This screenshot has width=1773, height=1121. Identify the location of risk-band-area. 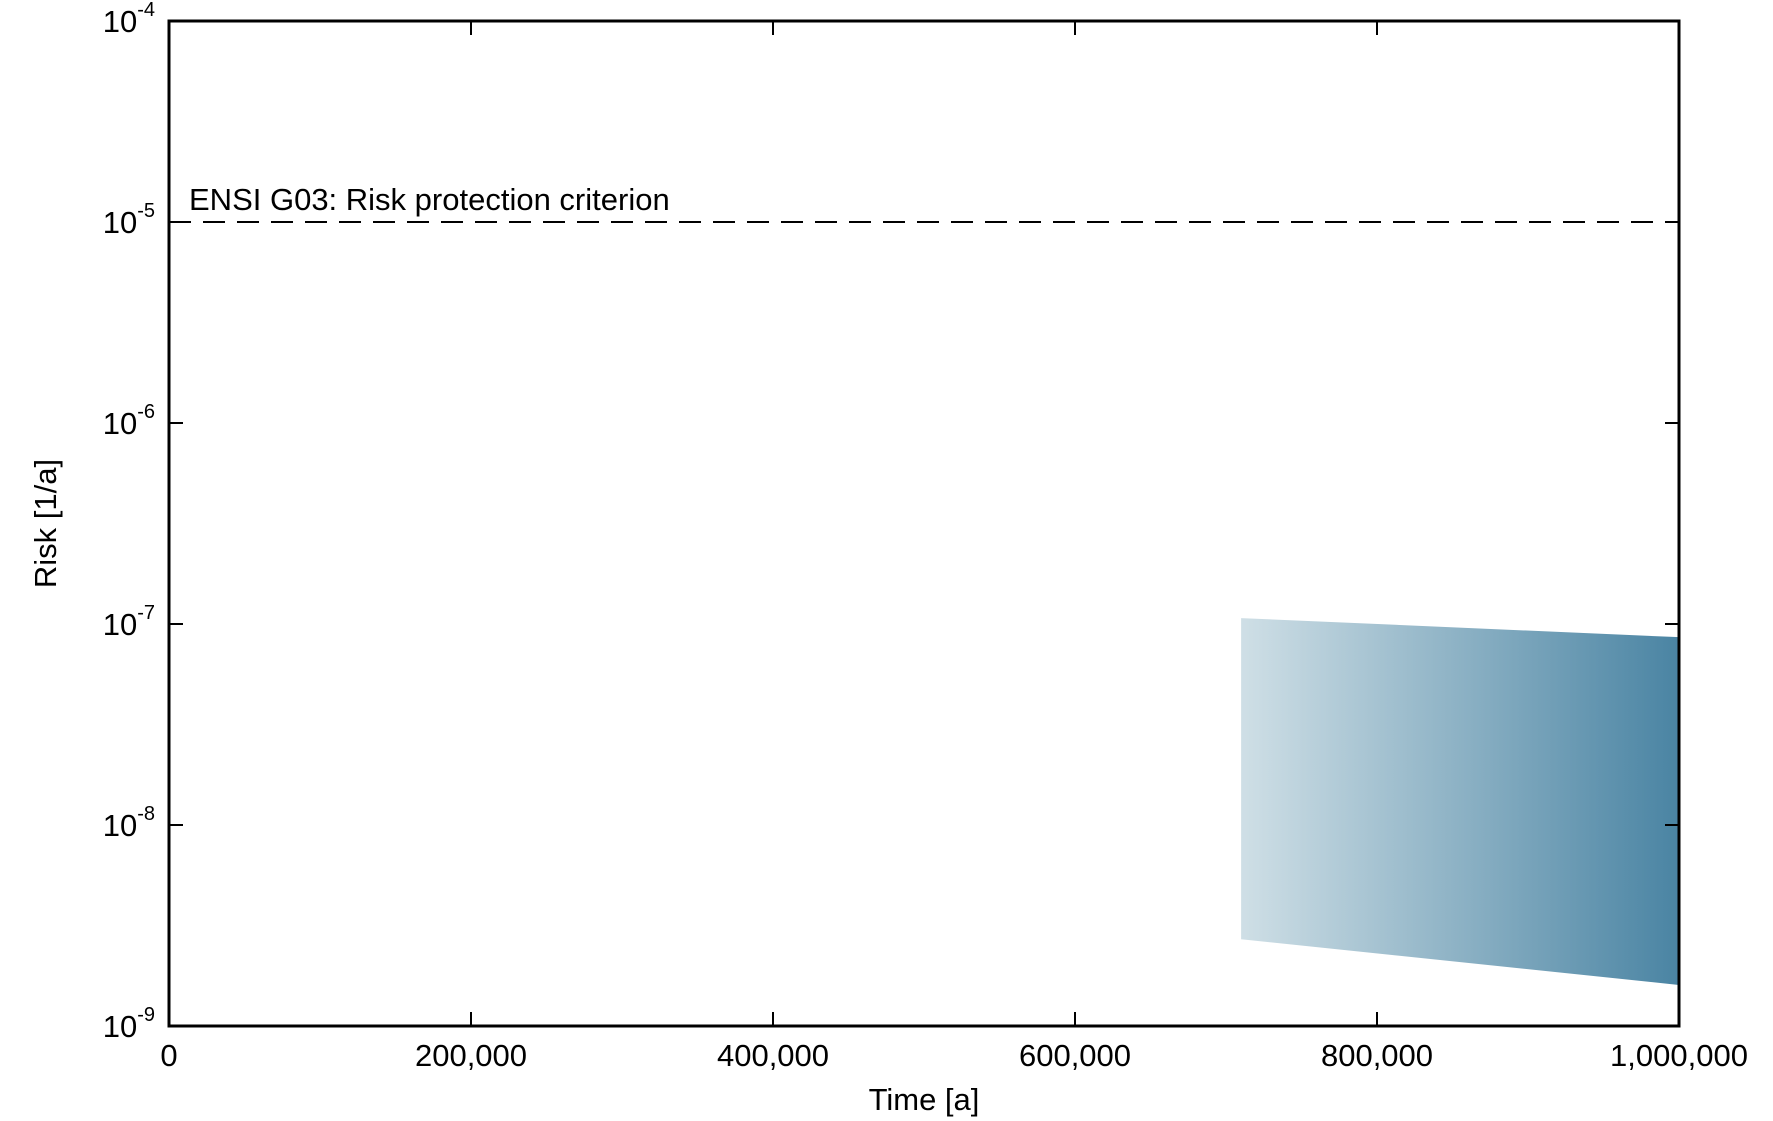
(1460, 801).